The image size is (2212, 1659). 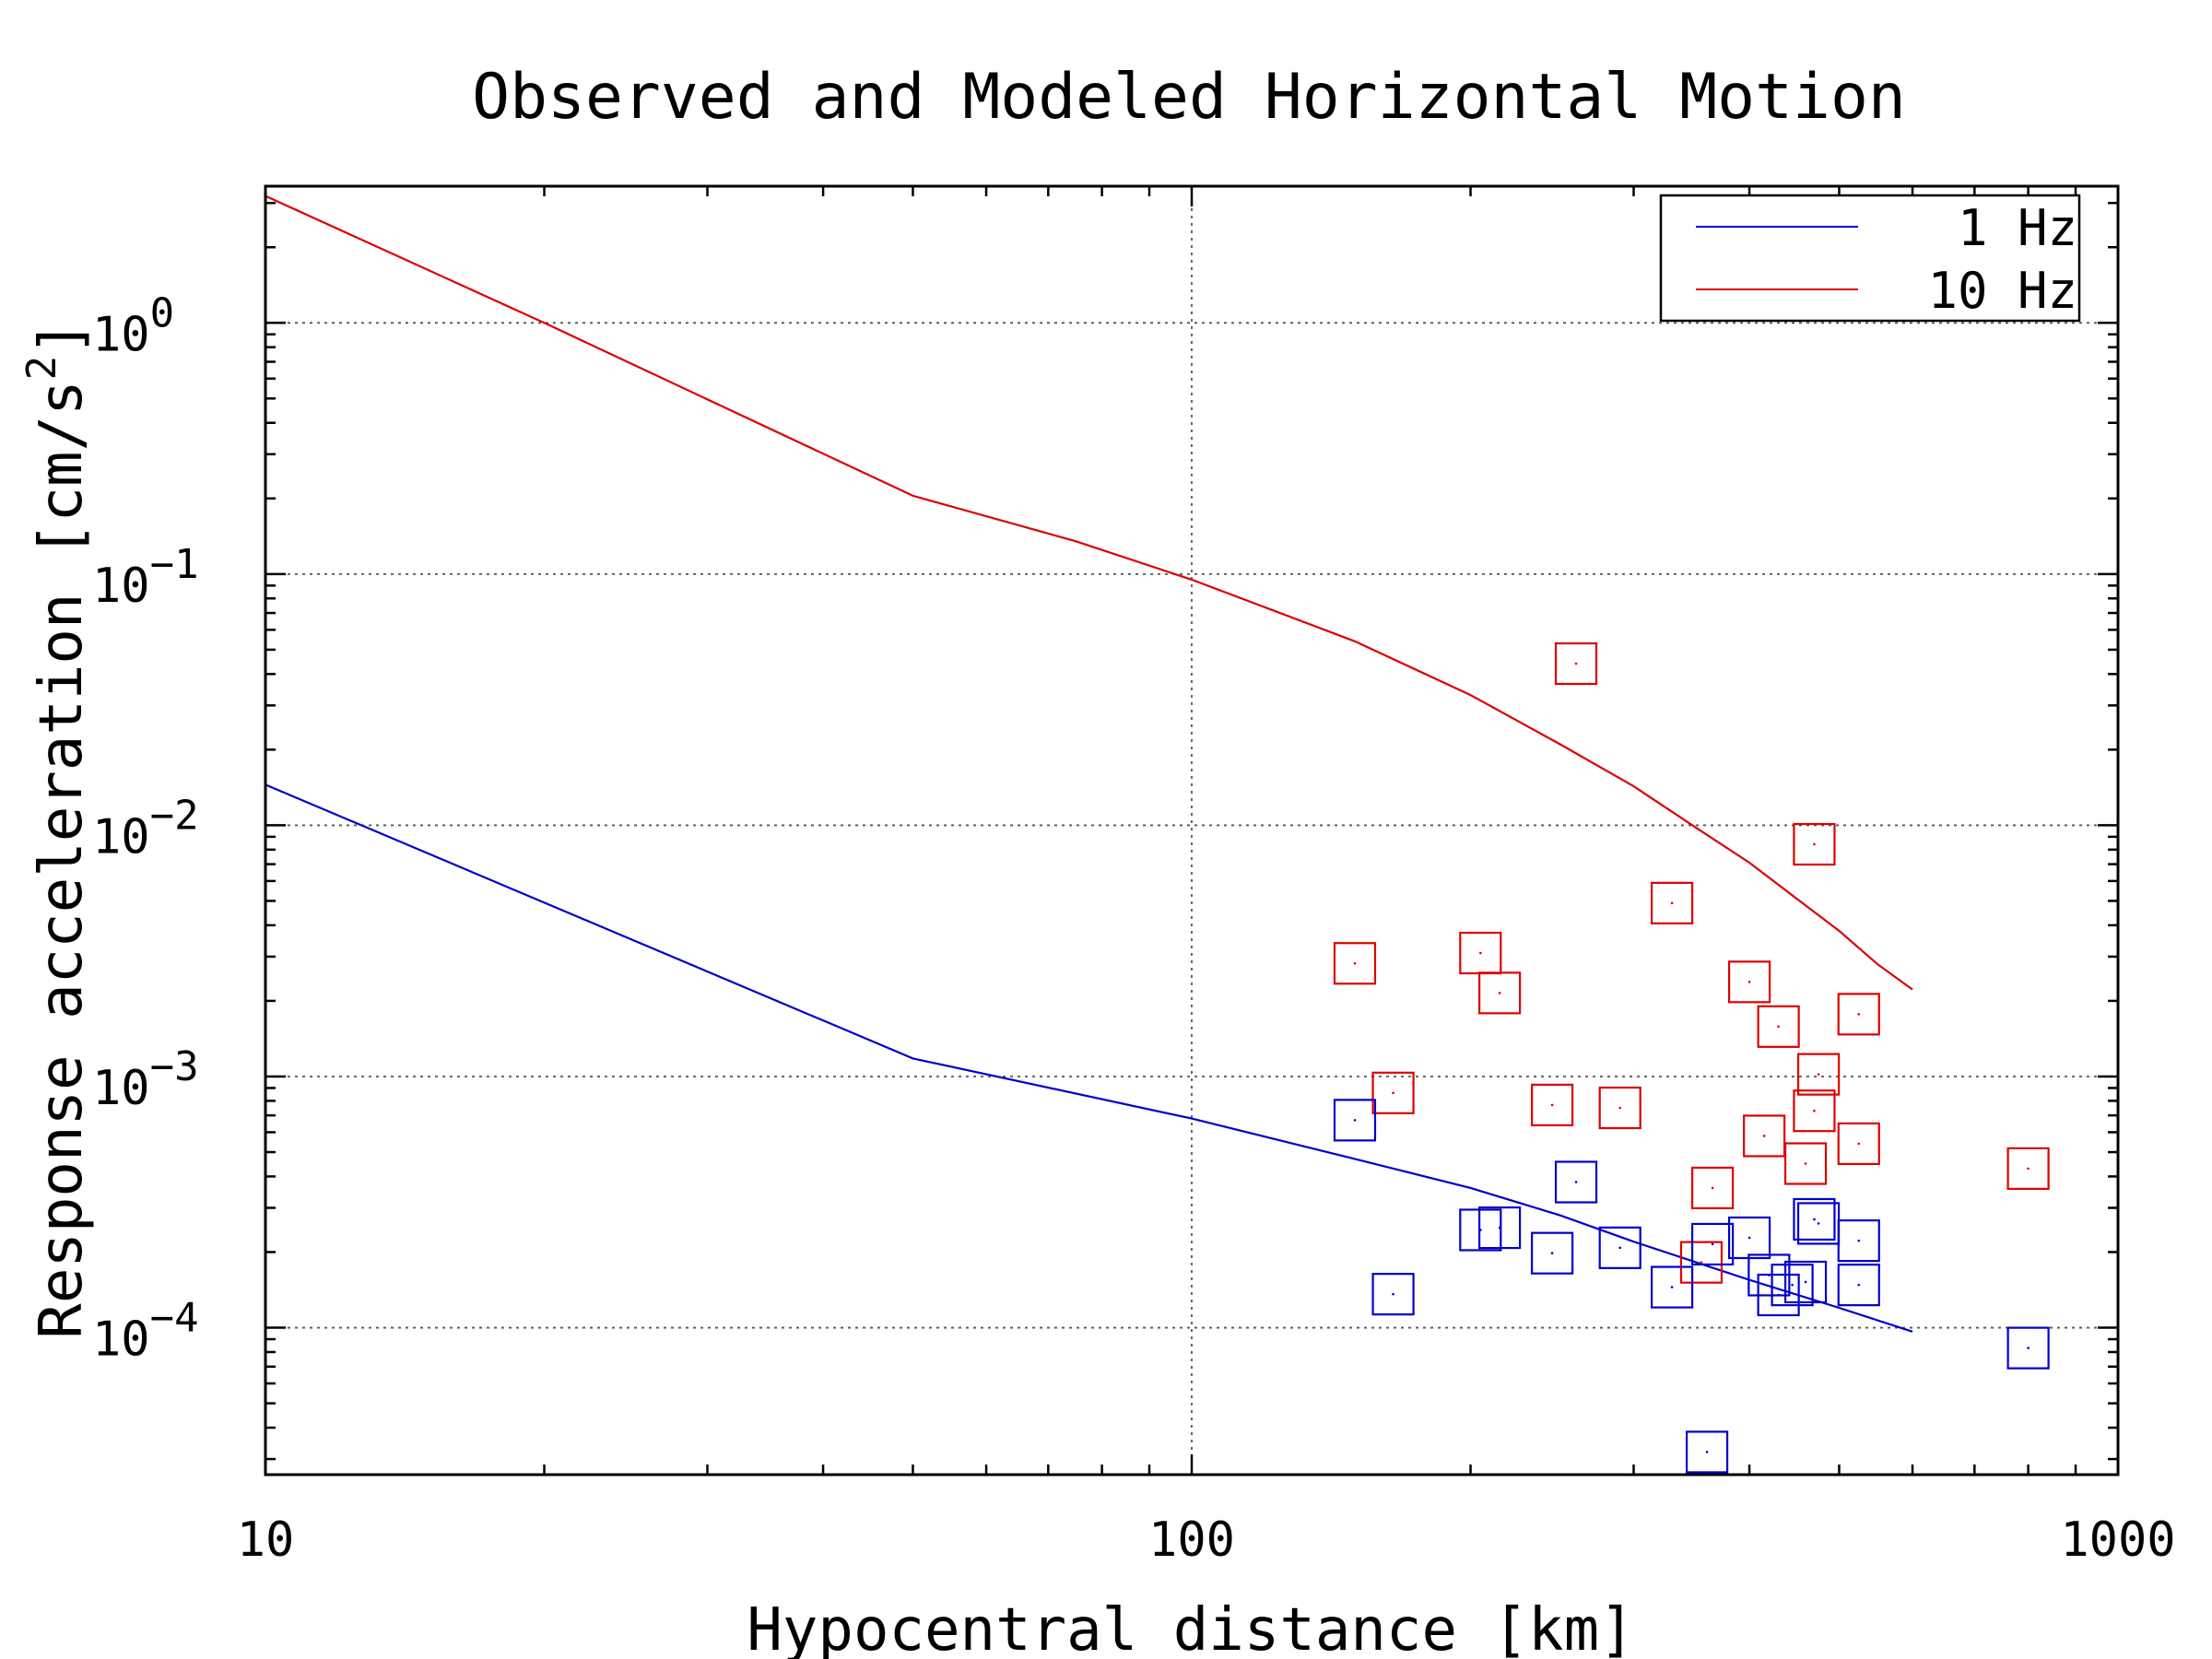 I want to click on y-tick-label-exponent: −1, so click(x=174, y=564).